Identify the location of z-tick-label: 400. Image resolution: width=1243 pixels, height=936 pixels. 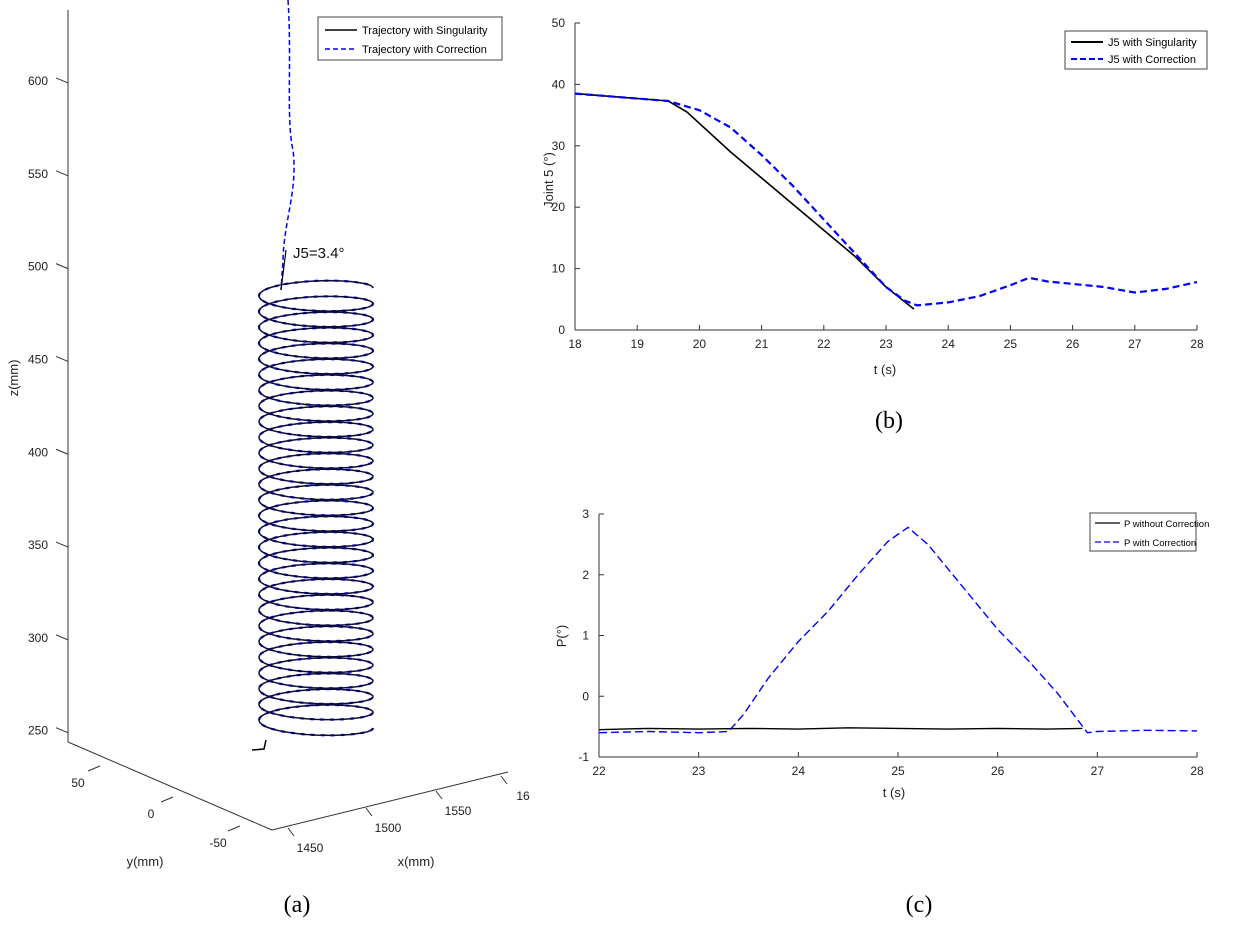
(38, 452).